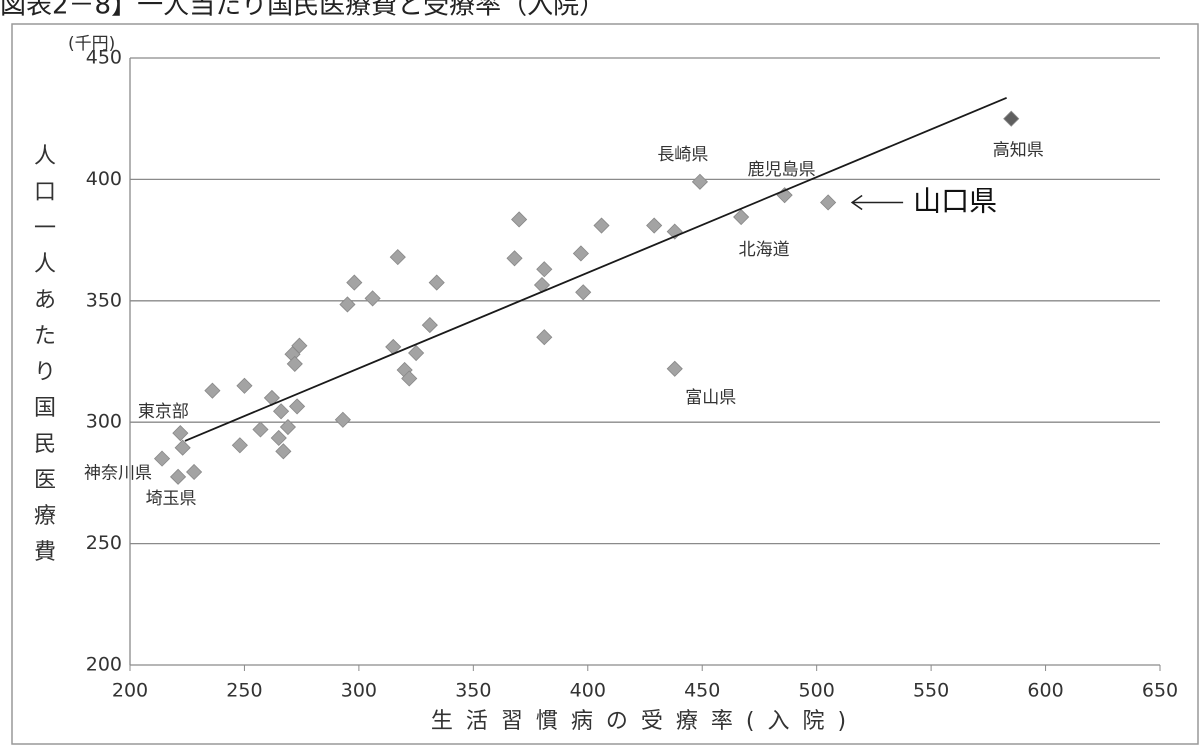  I want to click on point-label: 埼玉県, so click(171, 499).